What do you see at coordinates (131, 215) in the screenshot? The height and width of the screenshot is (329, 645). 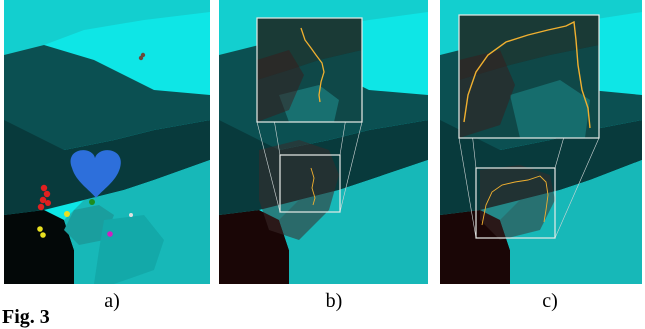 I see `white-marker` at bounding box center [131, 215].